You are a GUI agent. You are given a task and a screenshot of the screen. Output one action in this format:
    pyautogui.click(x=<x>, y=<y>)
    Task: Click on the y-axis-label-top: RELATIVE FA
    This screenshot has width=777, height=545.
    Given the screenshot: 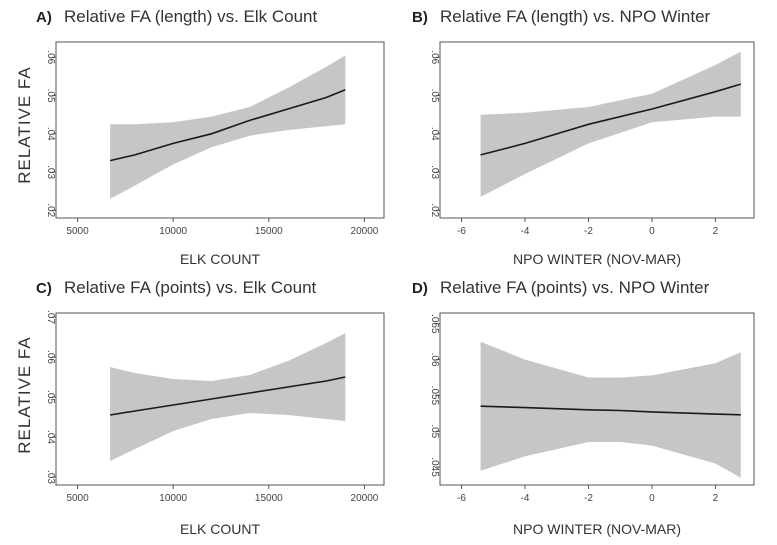 What is the action you would take?
    pyautogui.click(x=24, y=124)
    